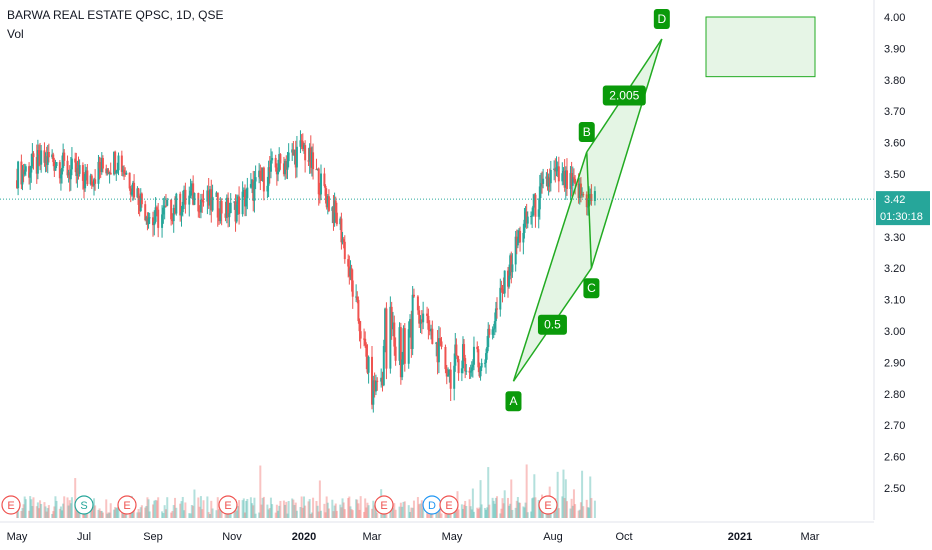  I want to click on price-tick-label: 2.70, so click(894, 426).